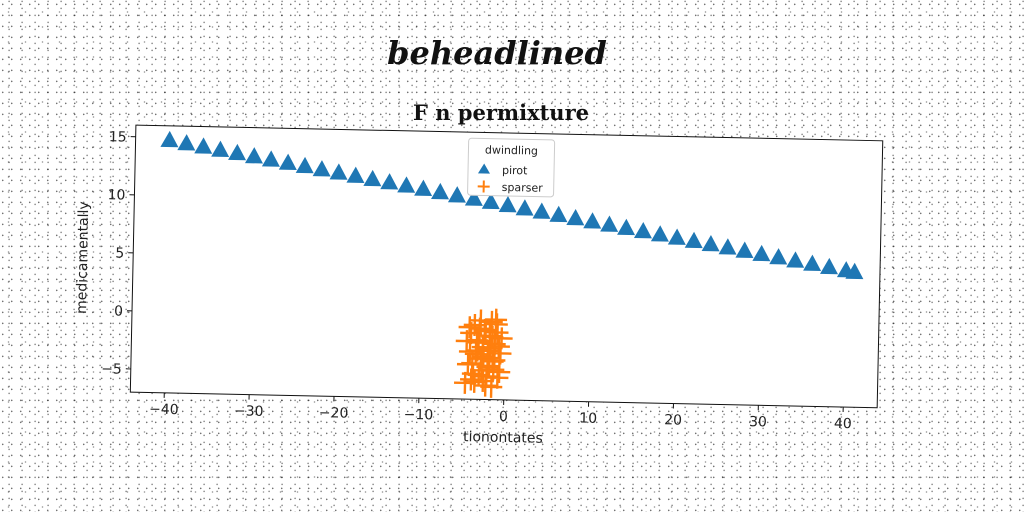 This screenshot has width=1024, height=512. I want to click on x-tick-label: −20, so click(334, 413).